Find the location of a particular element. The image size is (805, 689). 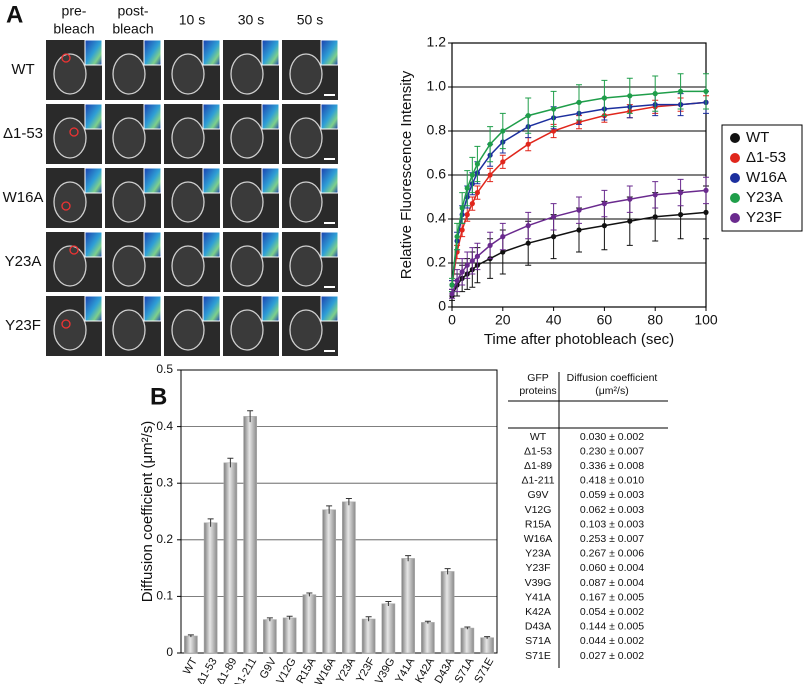

table-cell: 0.062 ± 0.003 is located at coordinates (612, 510).